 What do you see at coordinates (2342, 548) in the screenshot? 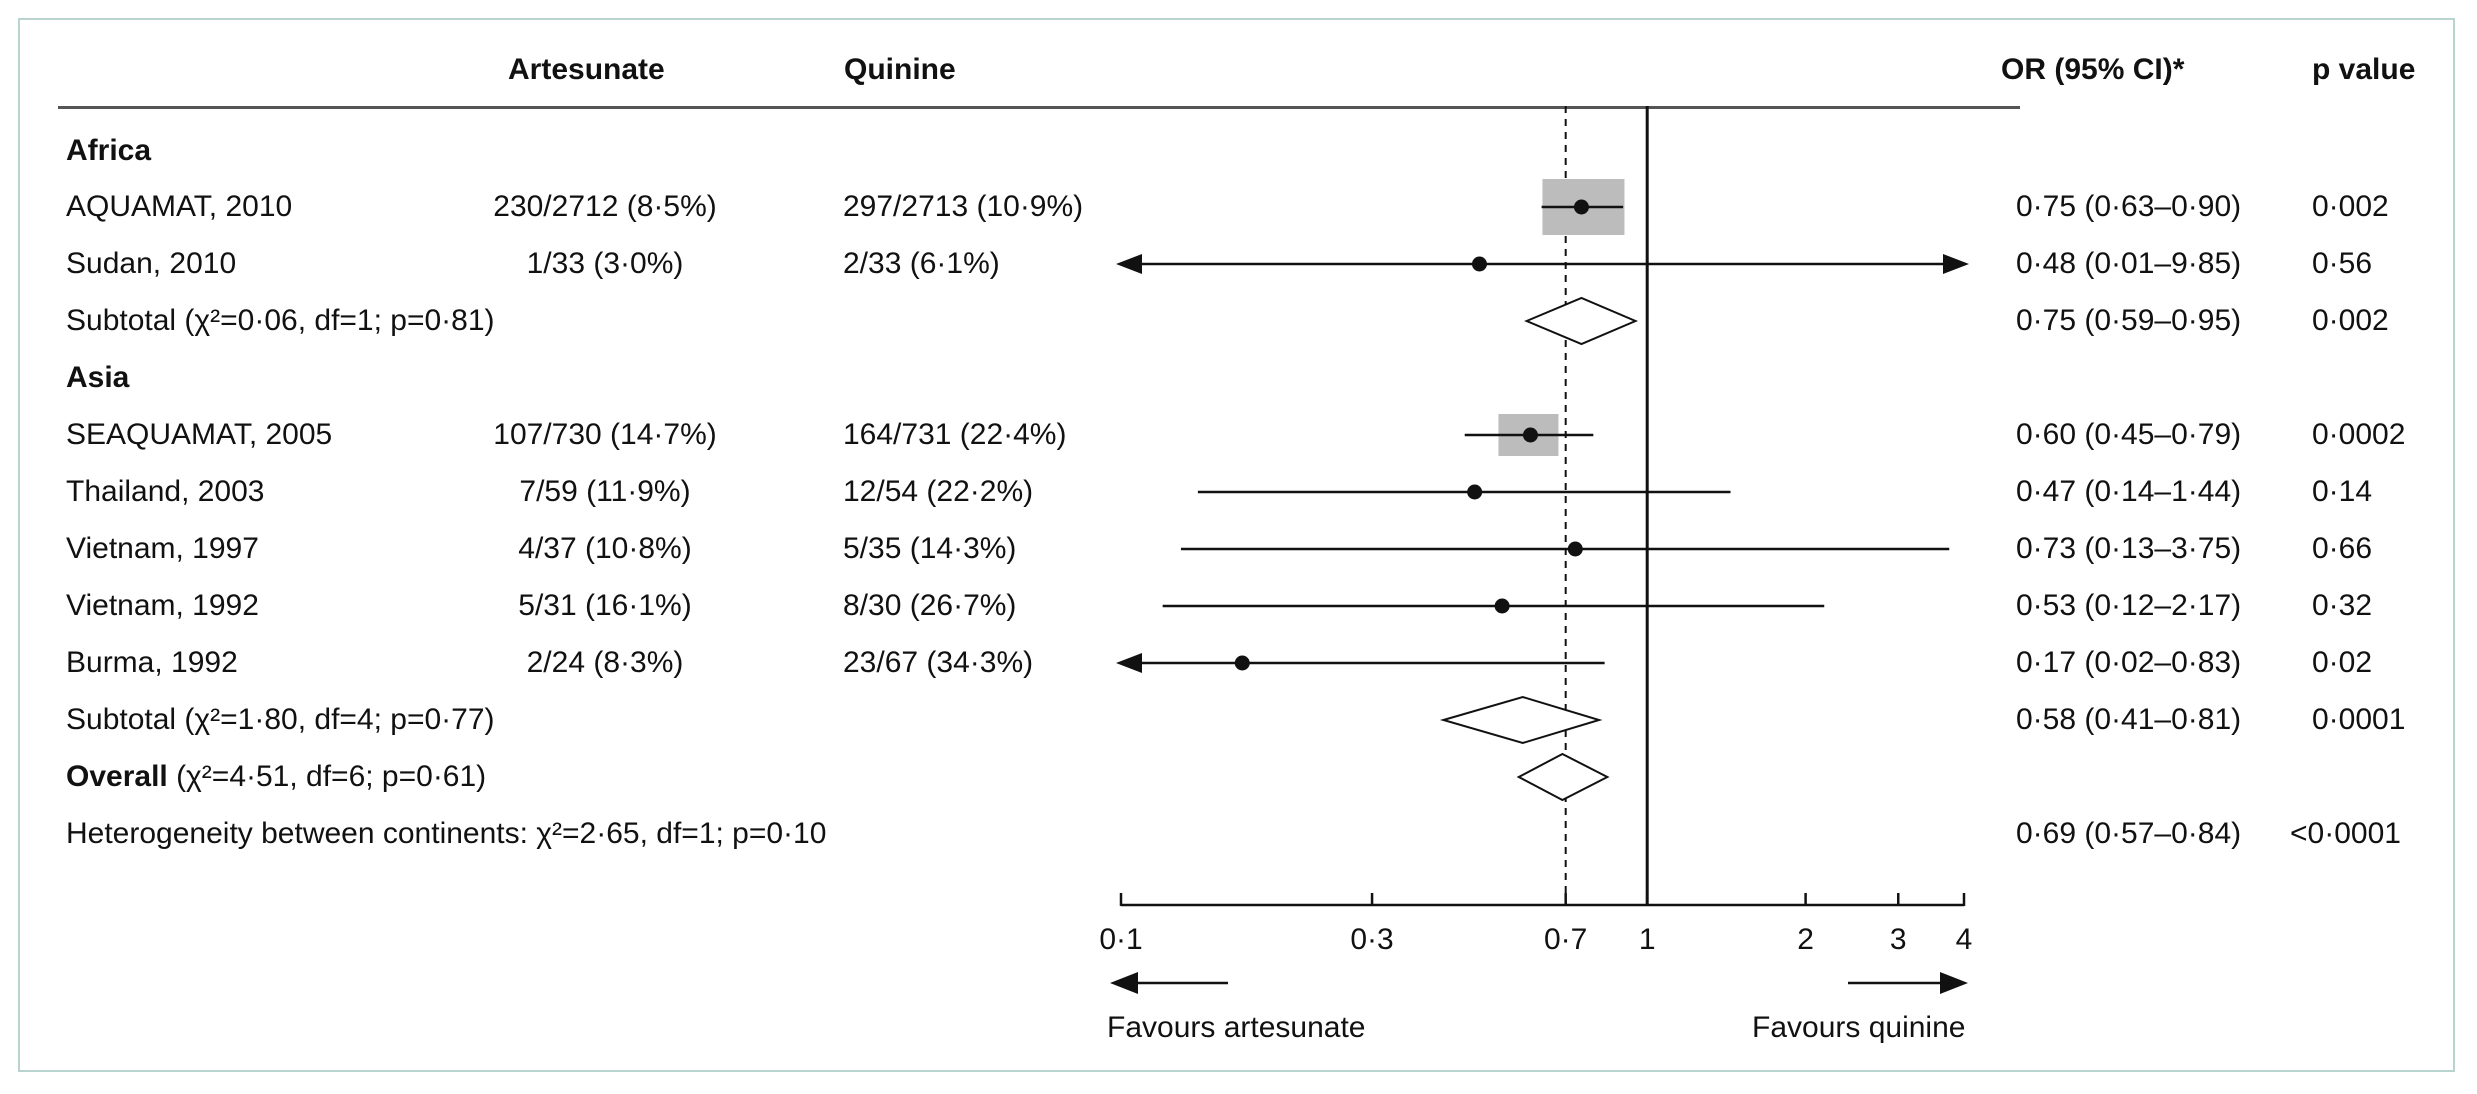
I see `p-value: 0·66` at bounding box center [2342, 548].